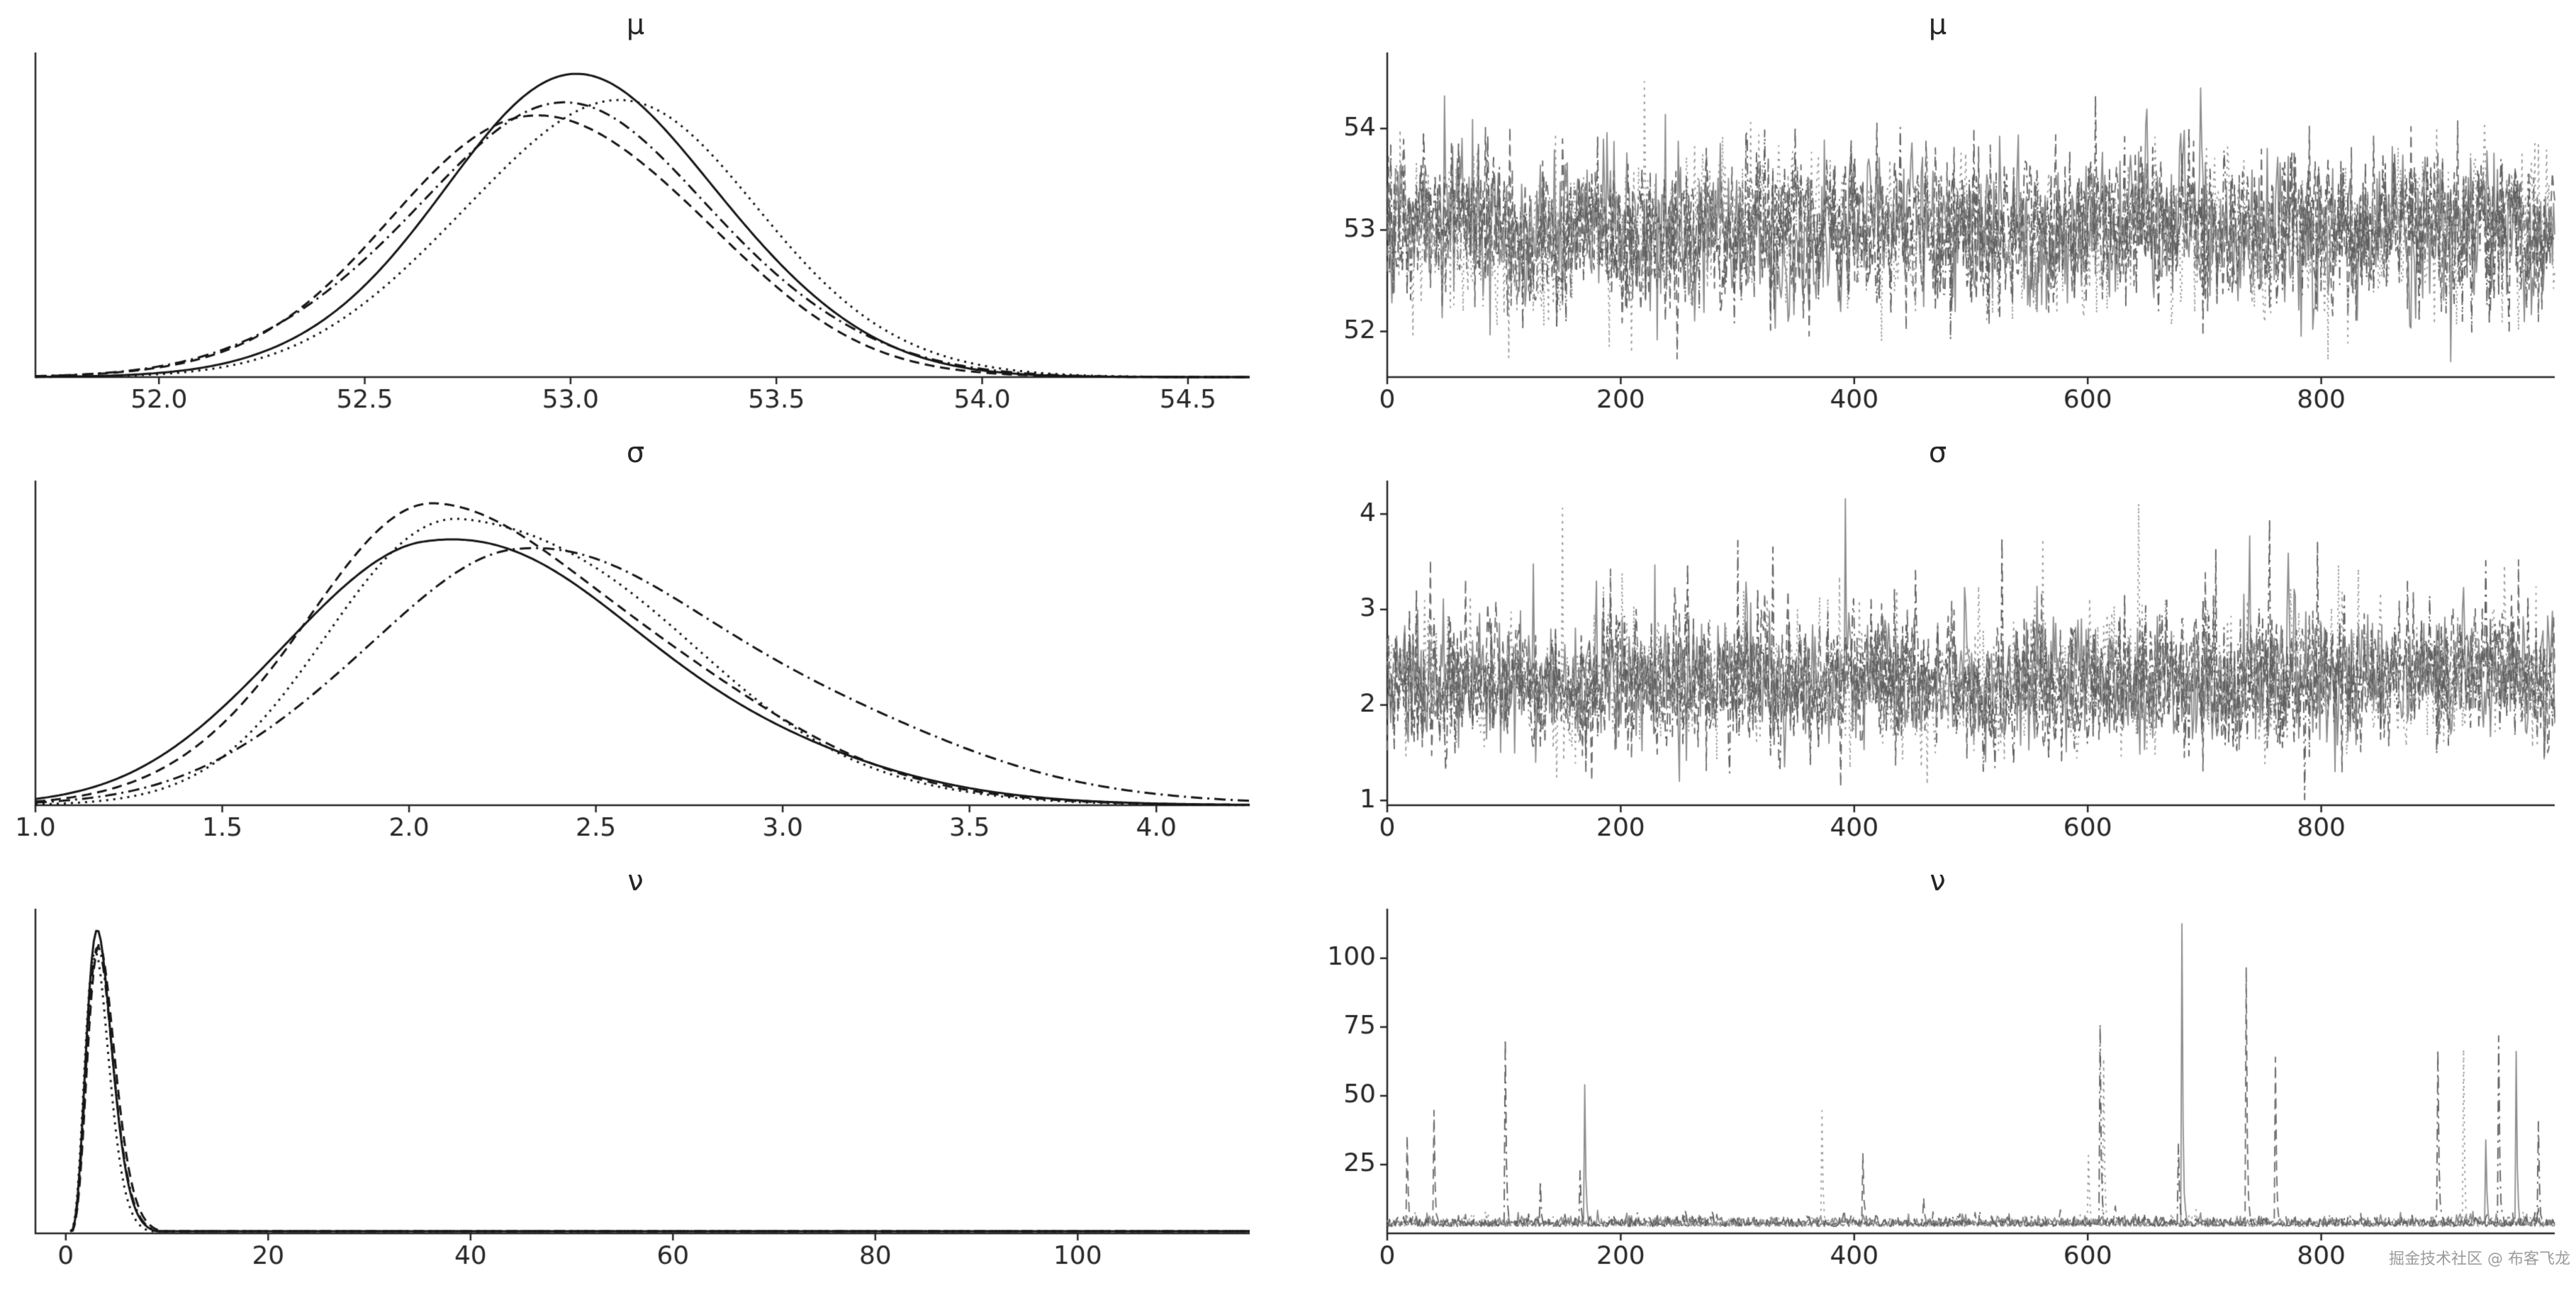  What do you see at coordinates (636, 25) in the screenshot?
I see `density-title-mu: μ` at bounding box center [636, 25].